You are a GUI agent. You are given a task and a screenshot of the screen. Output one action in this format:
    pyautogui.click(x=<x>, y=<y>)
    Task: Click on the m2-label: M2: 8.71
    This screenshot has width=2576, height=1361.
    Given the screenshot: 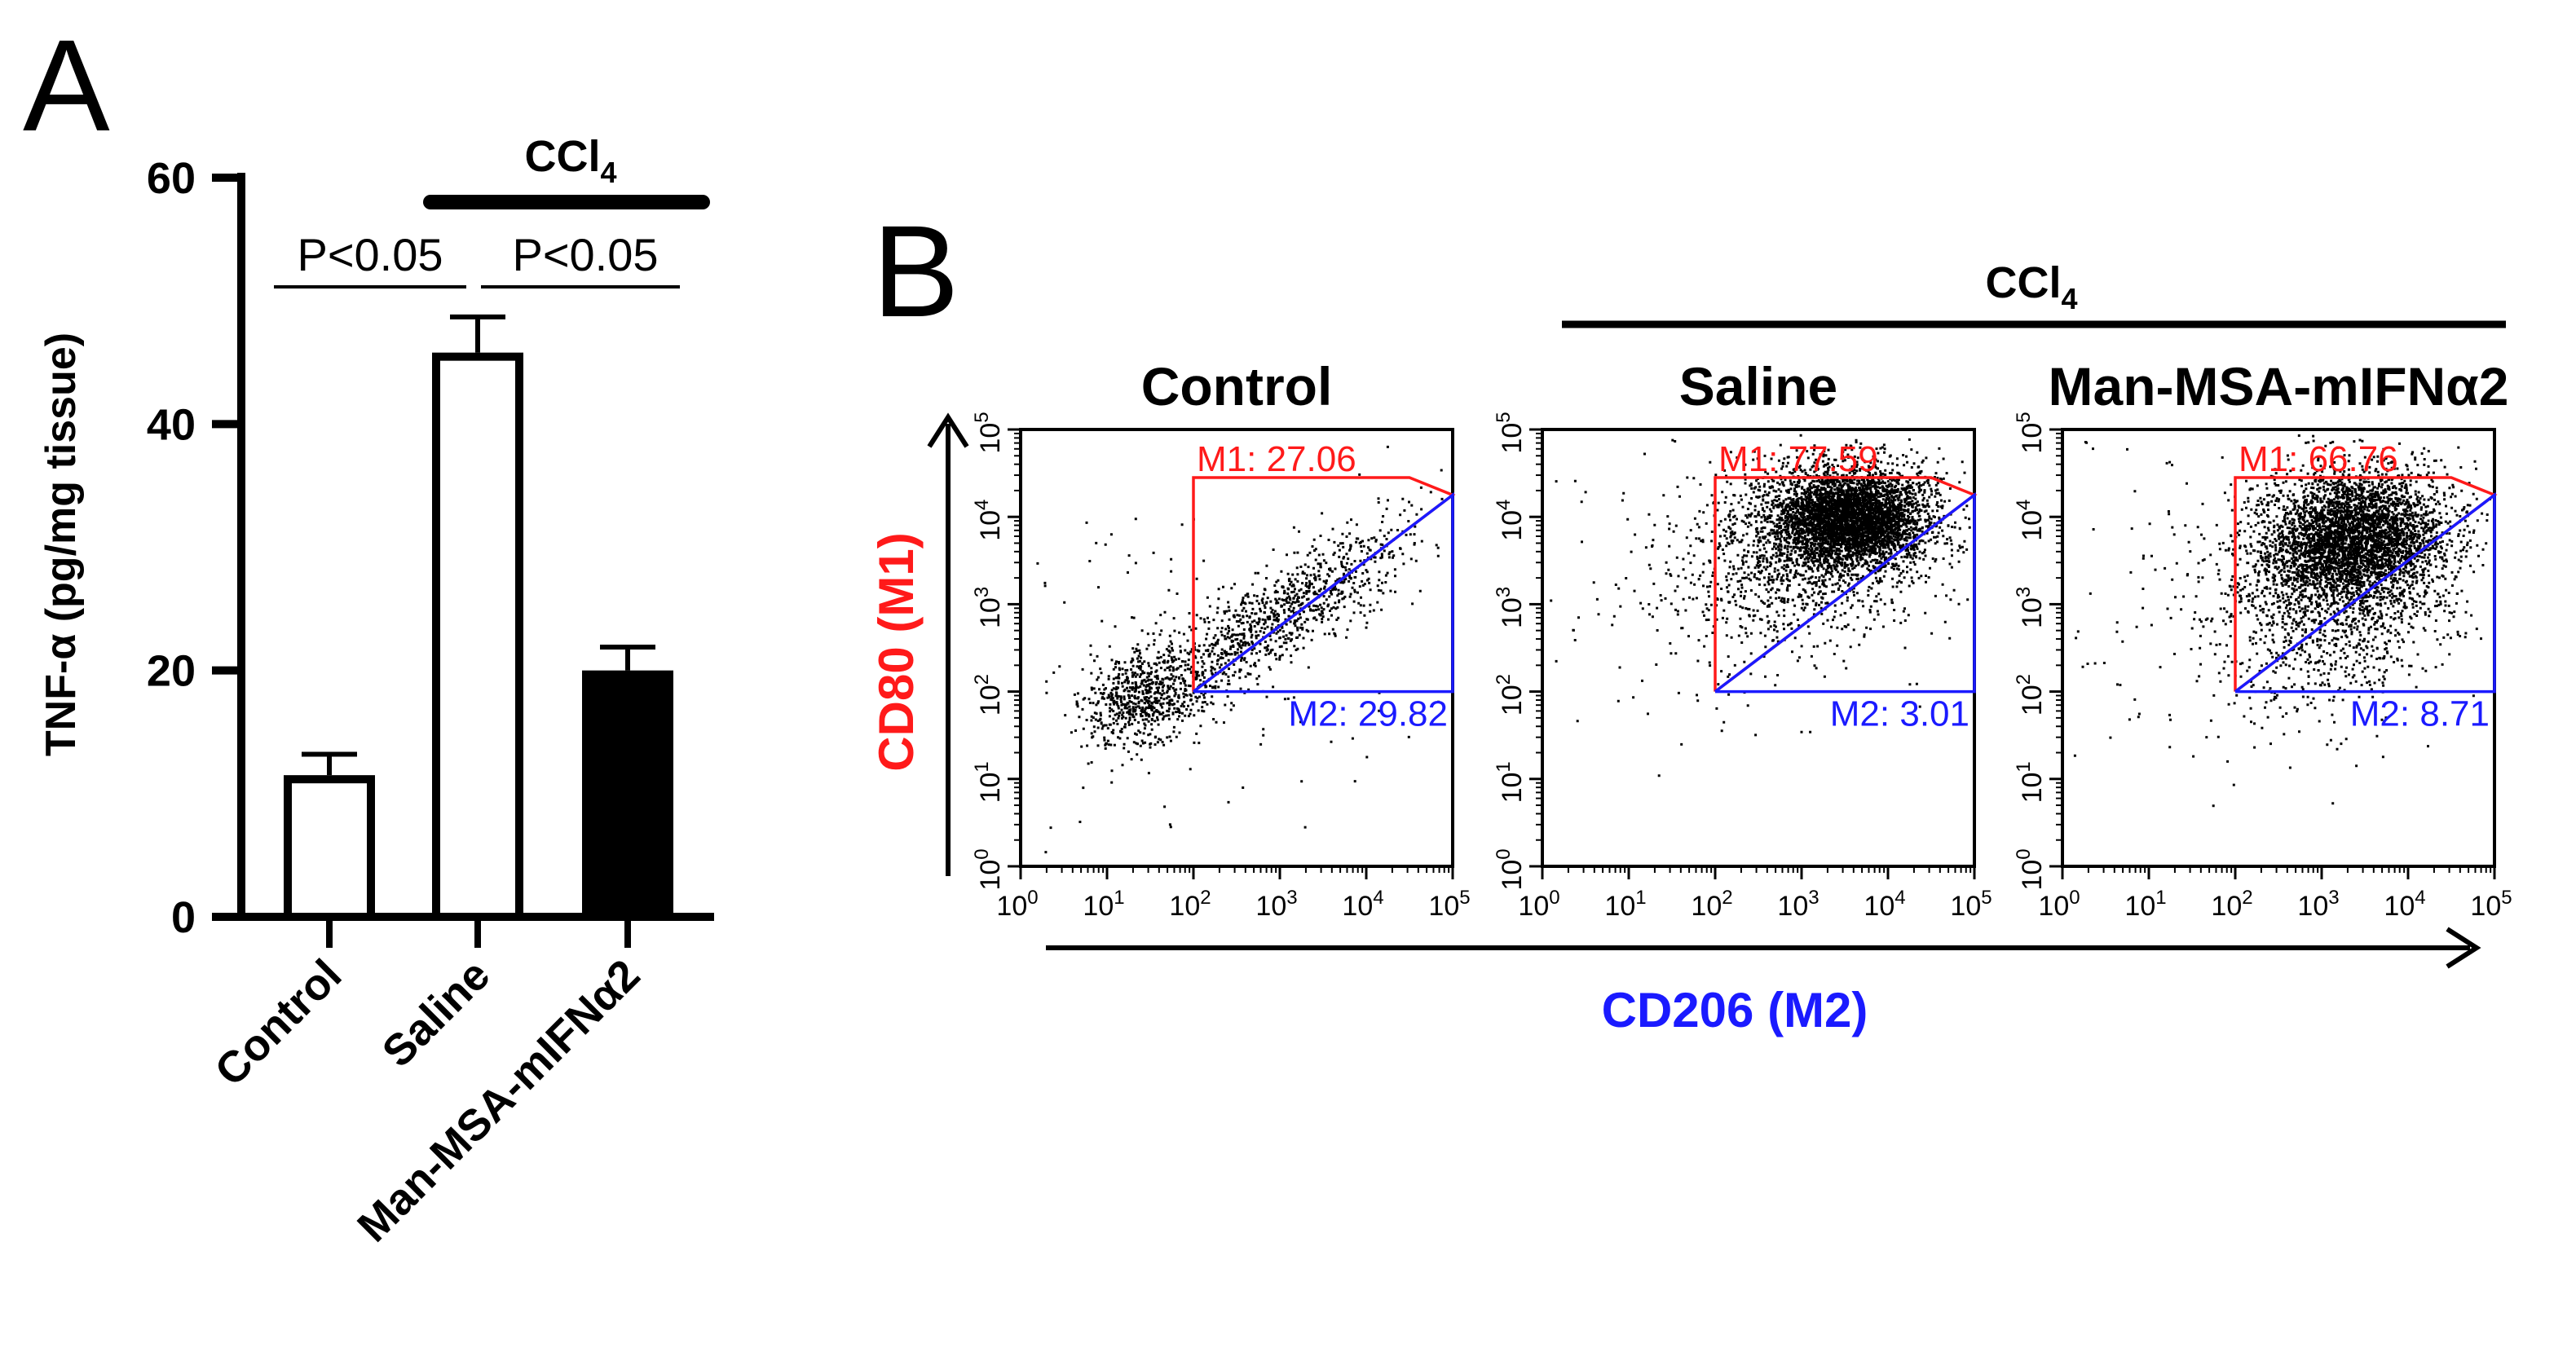 What is the action you would take?
    pyautogui.click(x=2420, y=714)
    